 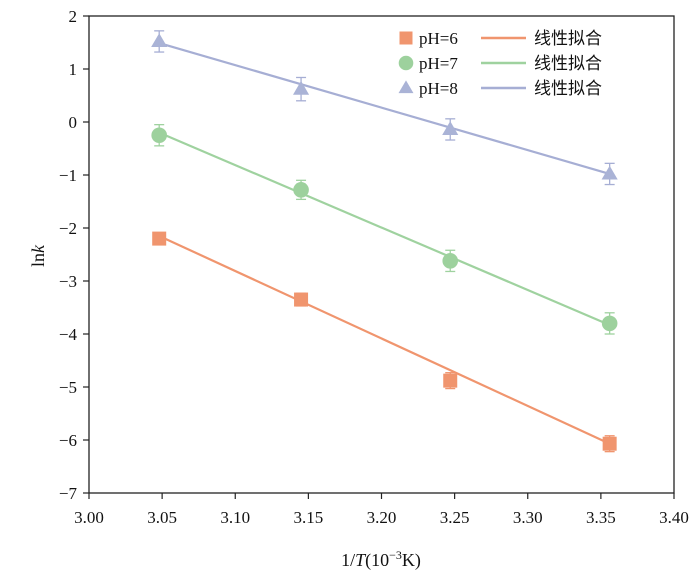 What do you see at coordinates (500, 64) in the screenshot?
I see `legend: pH=6 线性拟合 pH=7 线性拟合 pH=8 线性拟合` at bounding box center [500, 64].